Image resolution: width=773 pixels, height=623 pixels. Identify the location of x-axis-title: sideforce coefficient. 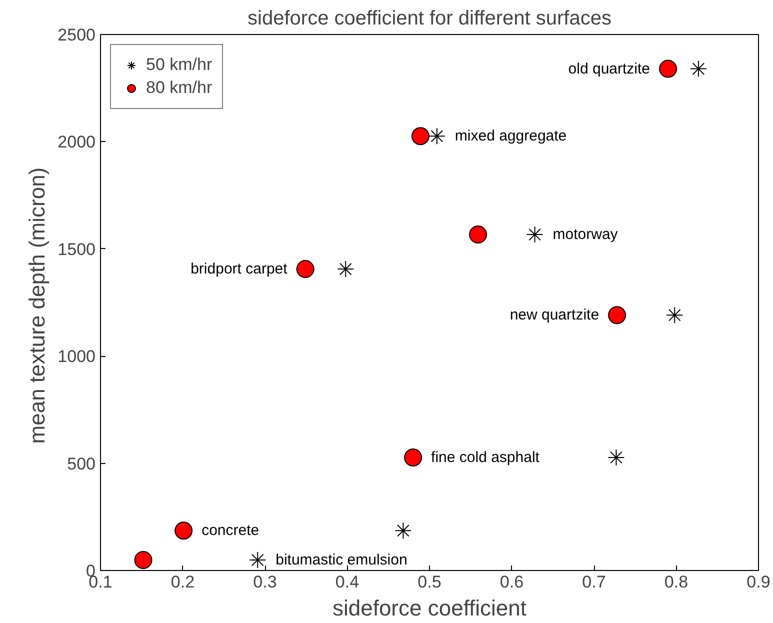
(429, 608).